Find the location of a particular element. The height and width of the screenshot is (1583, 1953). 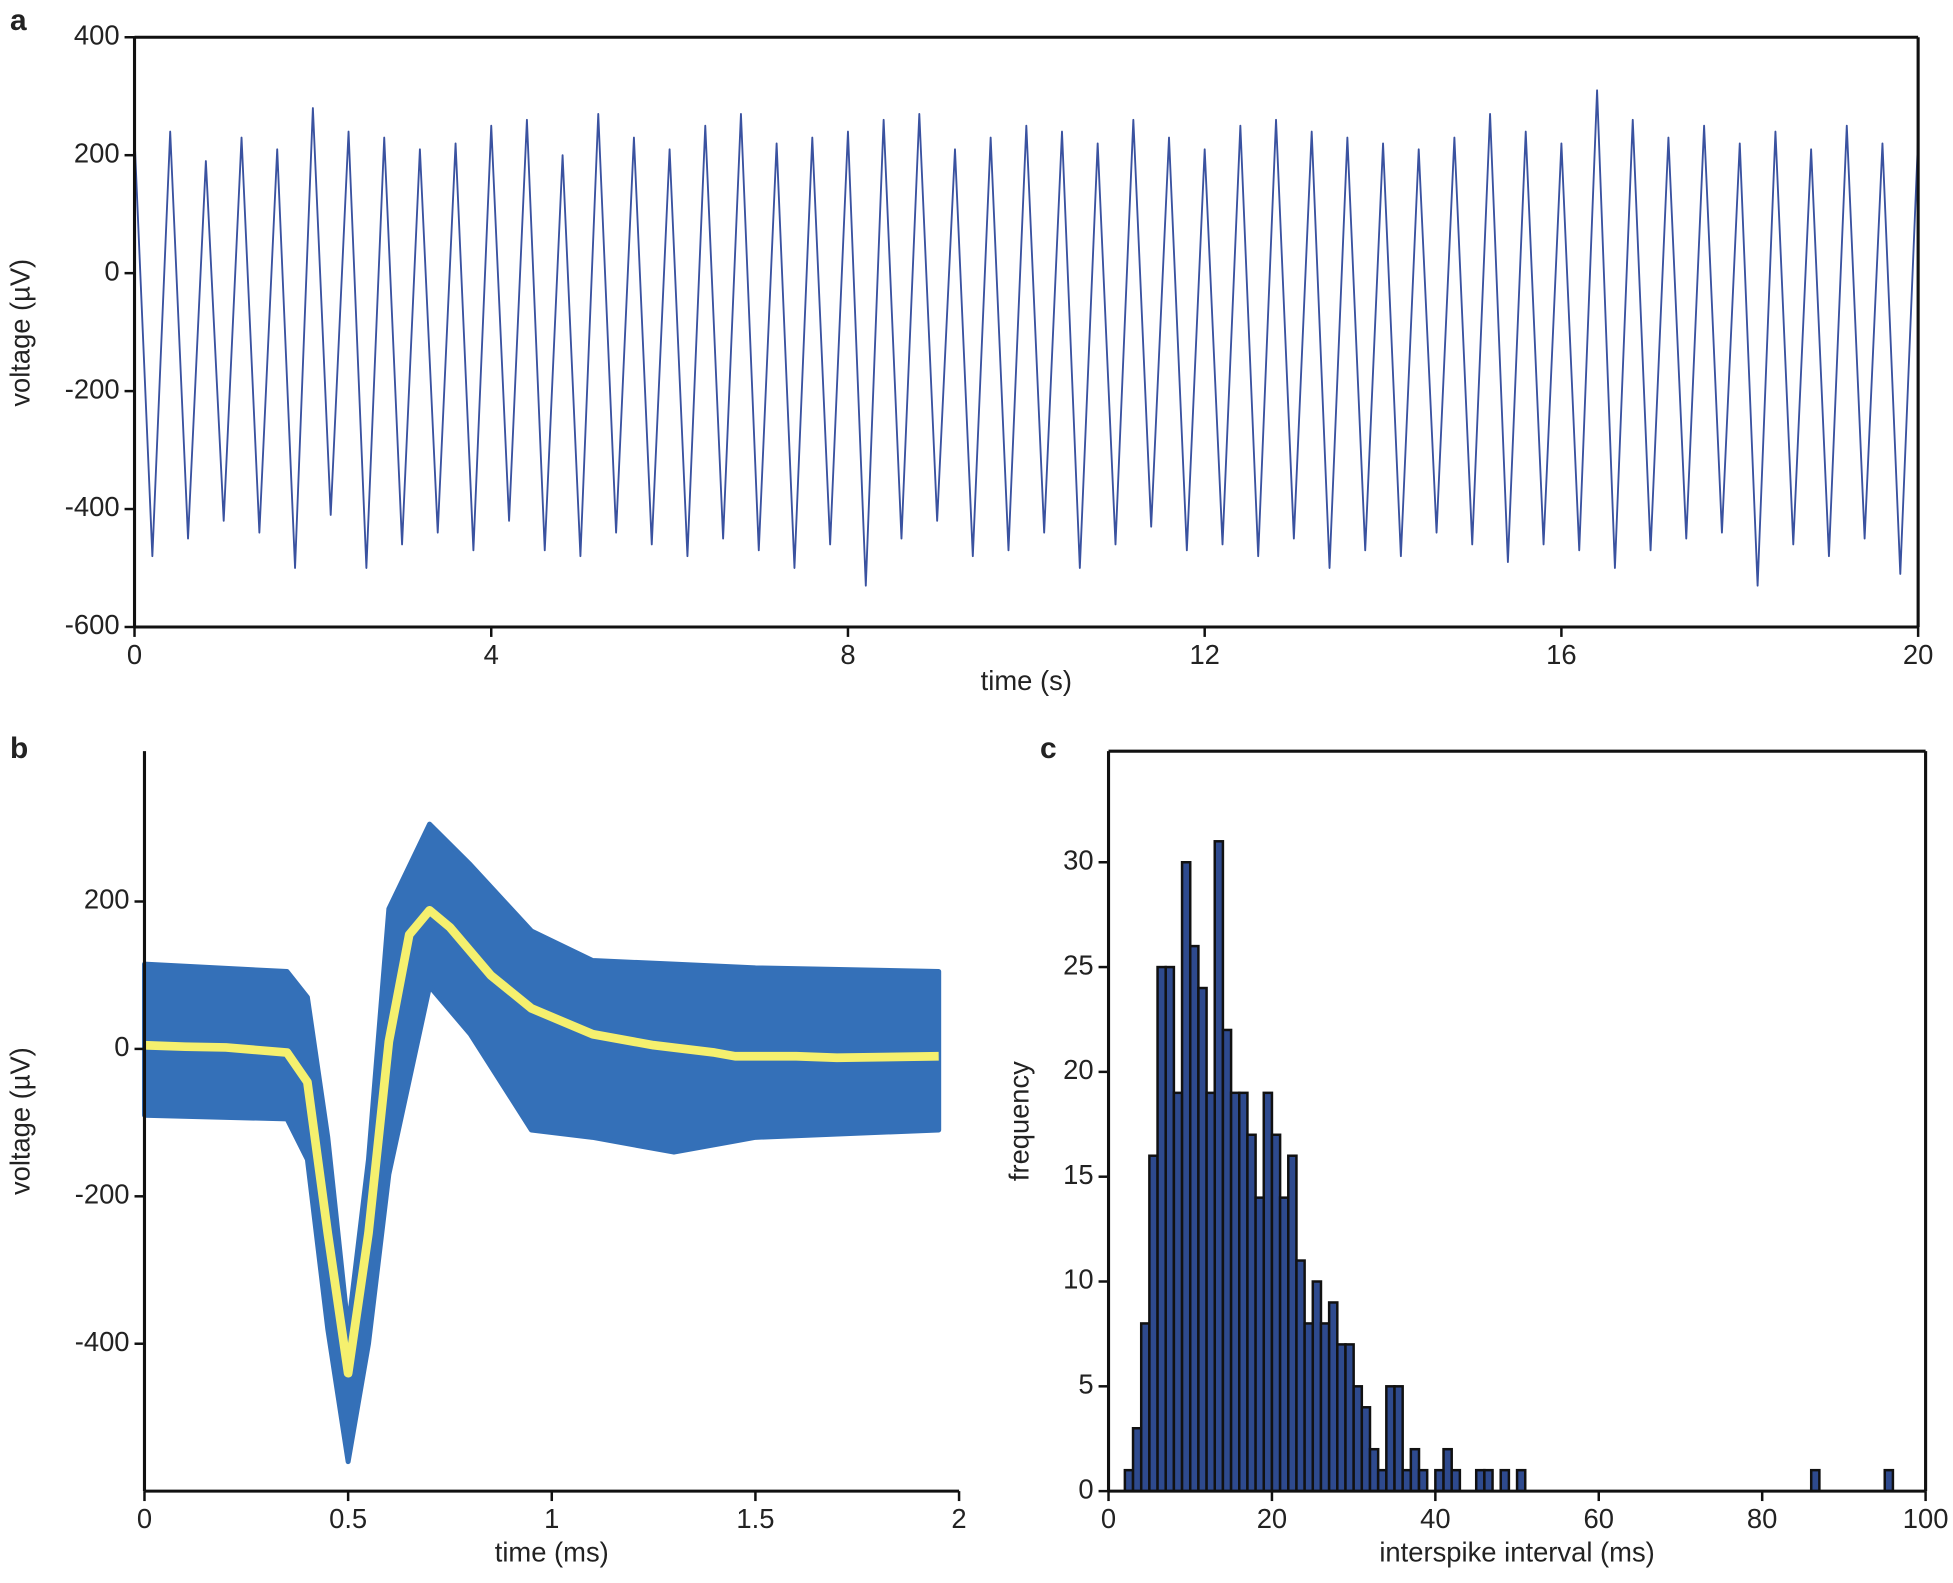

x-axis-title: interspike interval (ms) is located at coordinates (1516, 1552).